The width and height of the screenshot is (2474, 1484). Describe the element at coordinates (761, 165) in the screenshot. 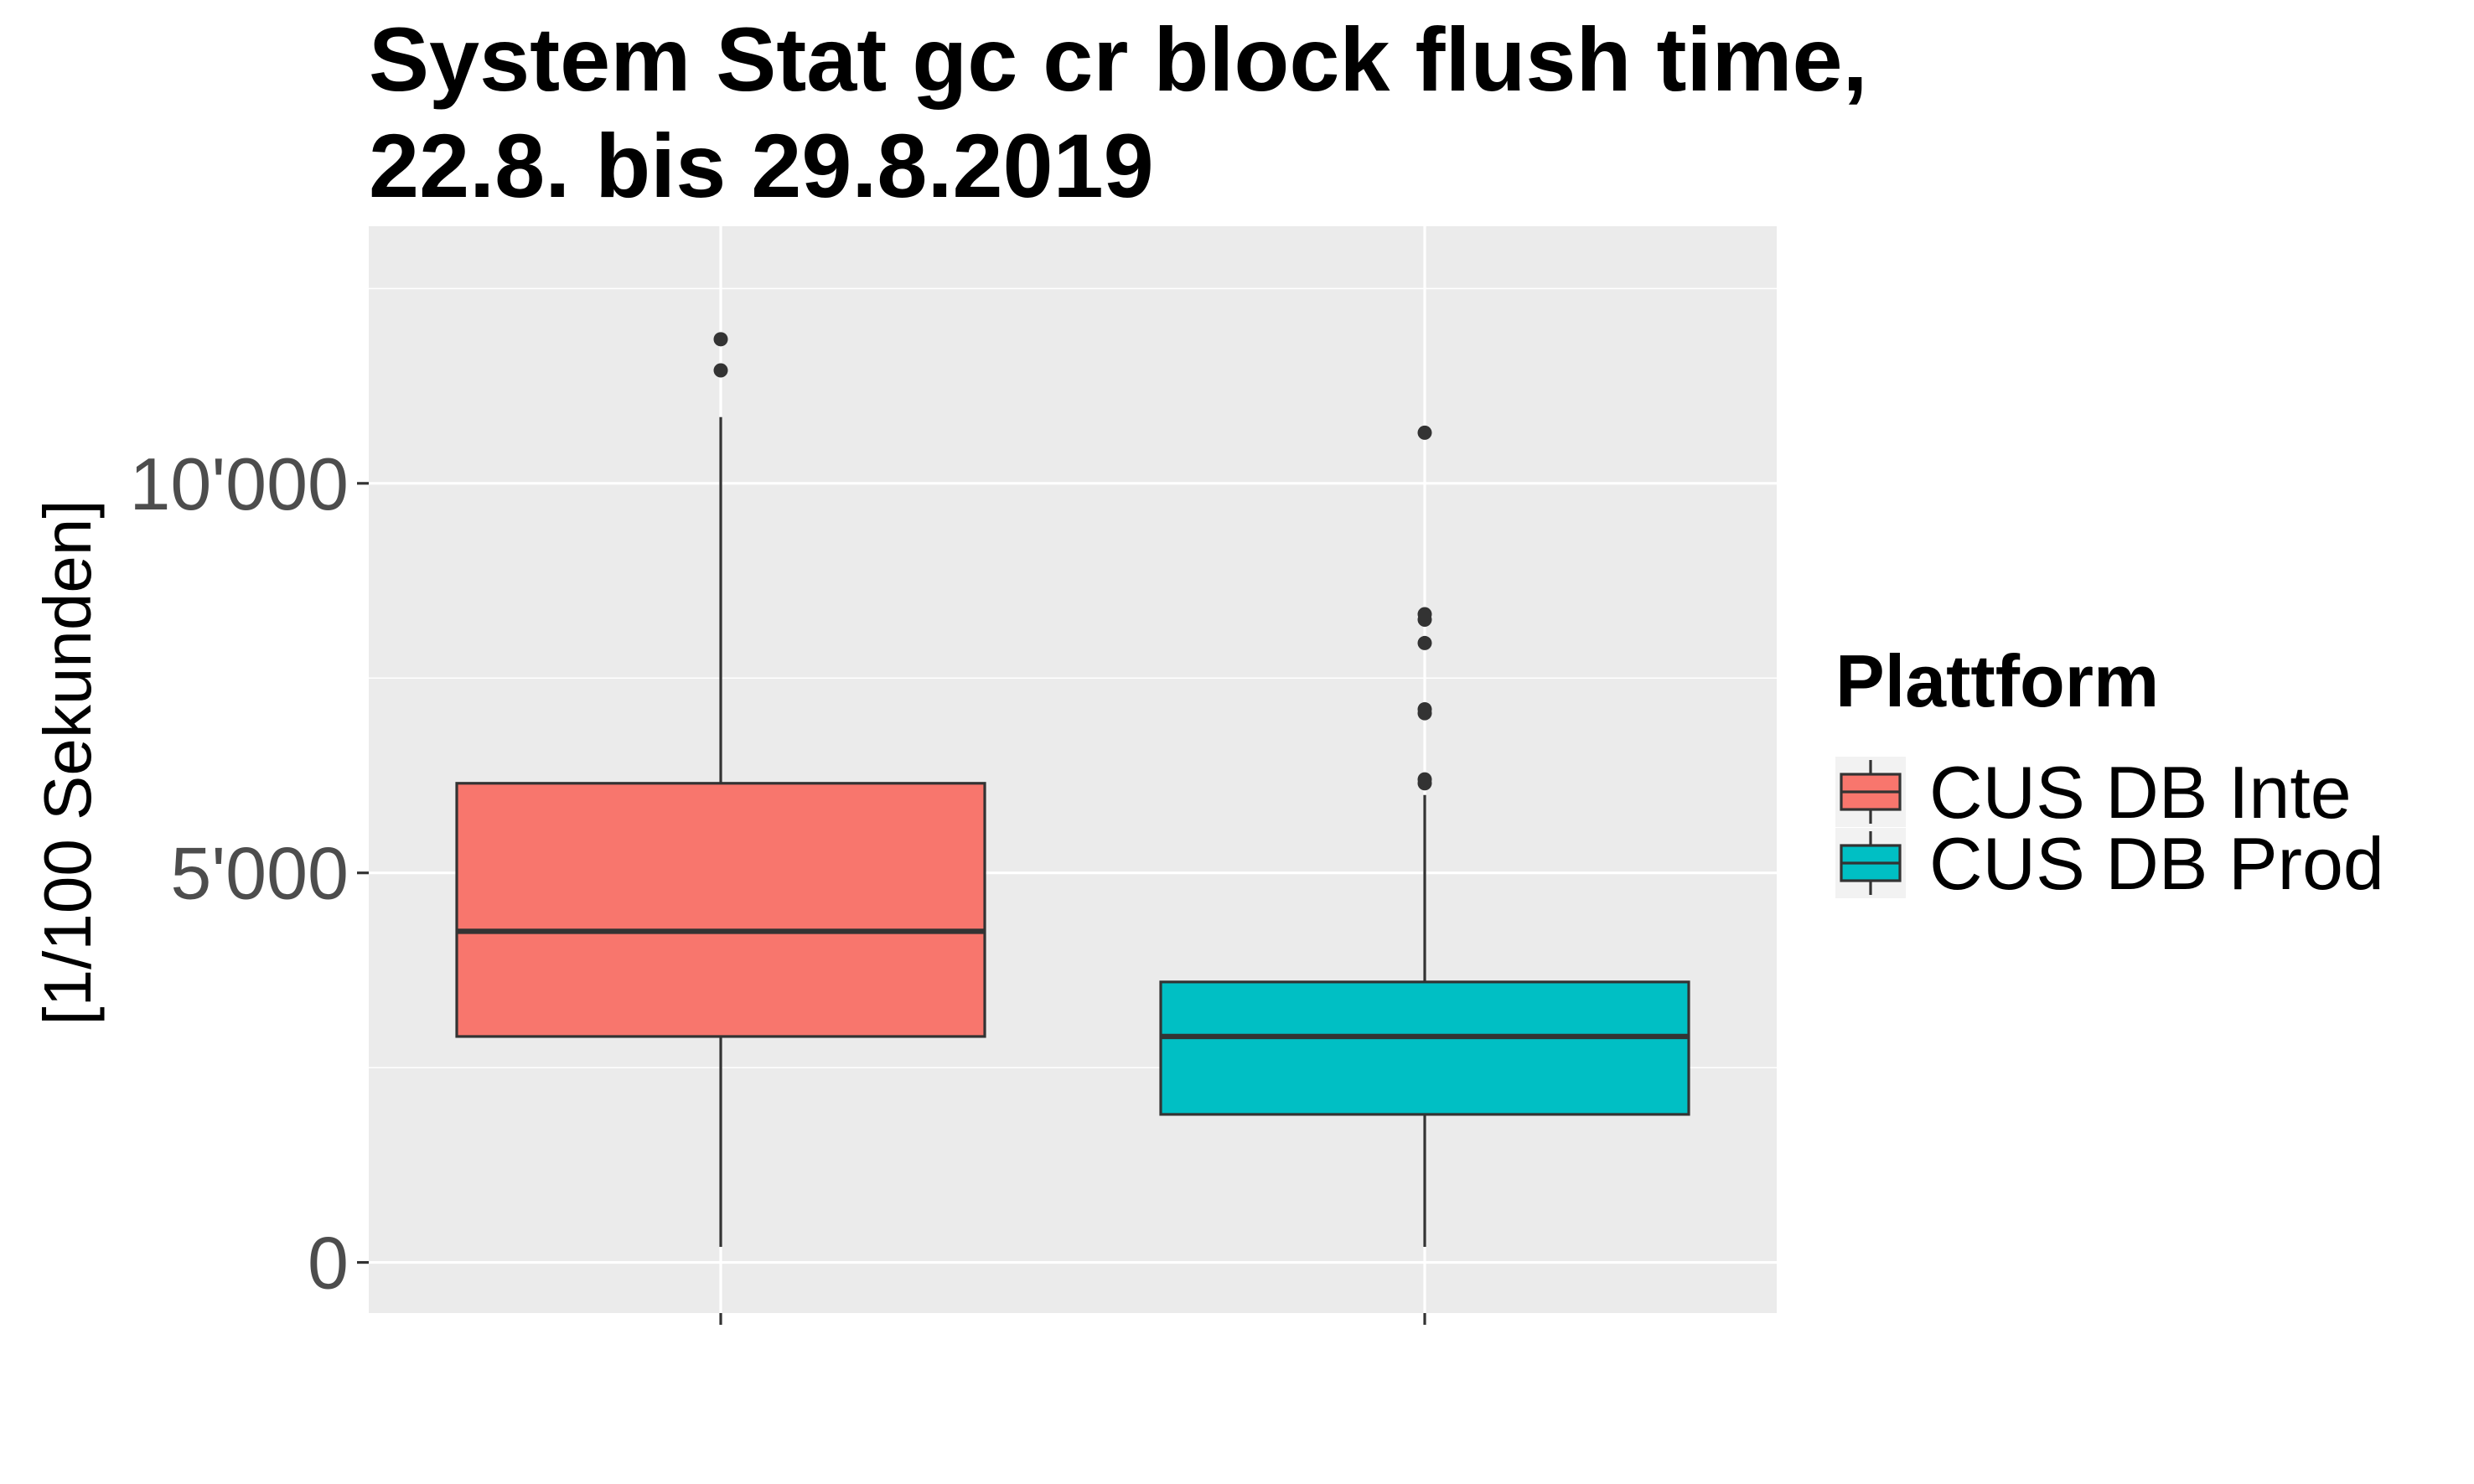

I see `chart-subtitle: 22.8. bis 29.8.2019` at that location.